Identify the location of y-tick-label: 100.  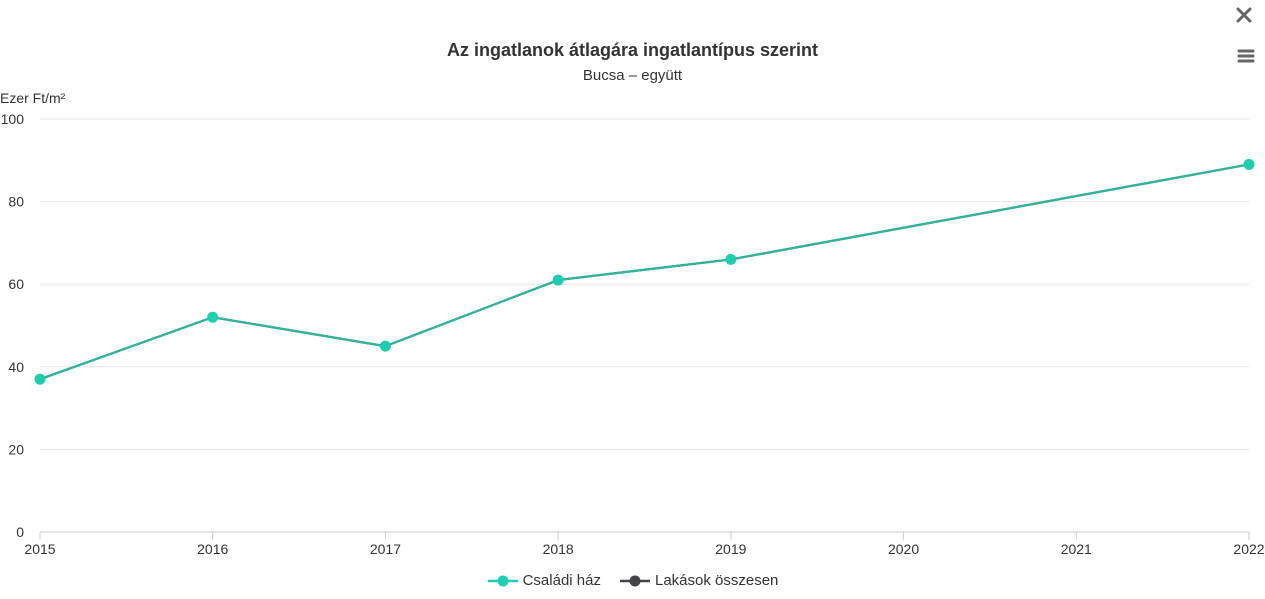
(13, 119).